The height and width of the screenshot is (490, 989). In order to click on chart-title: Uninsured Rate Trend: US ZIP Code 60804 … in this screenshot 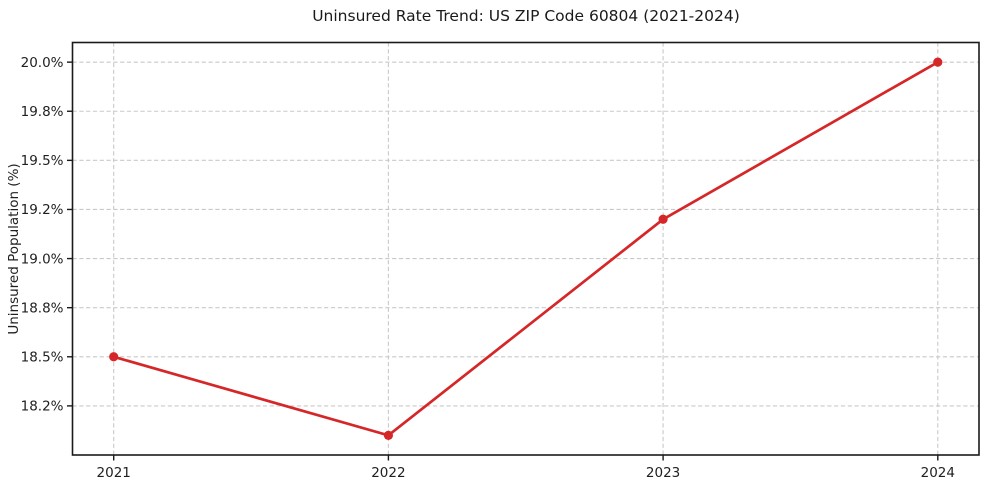, I will do `click(526, 16)`.